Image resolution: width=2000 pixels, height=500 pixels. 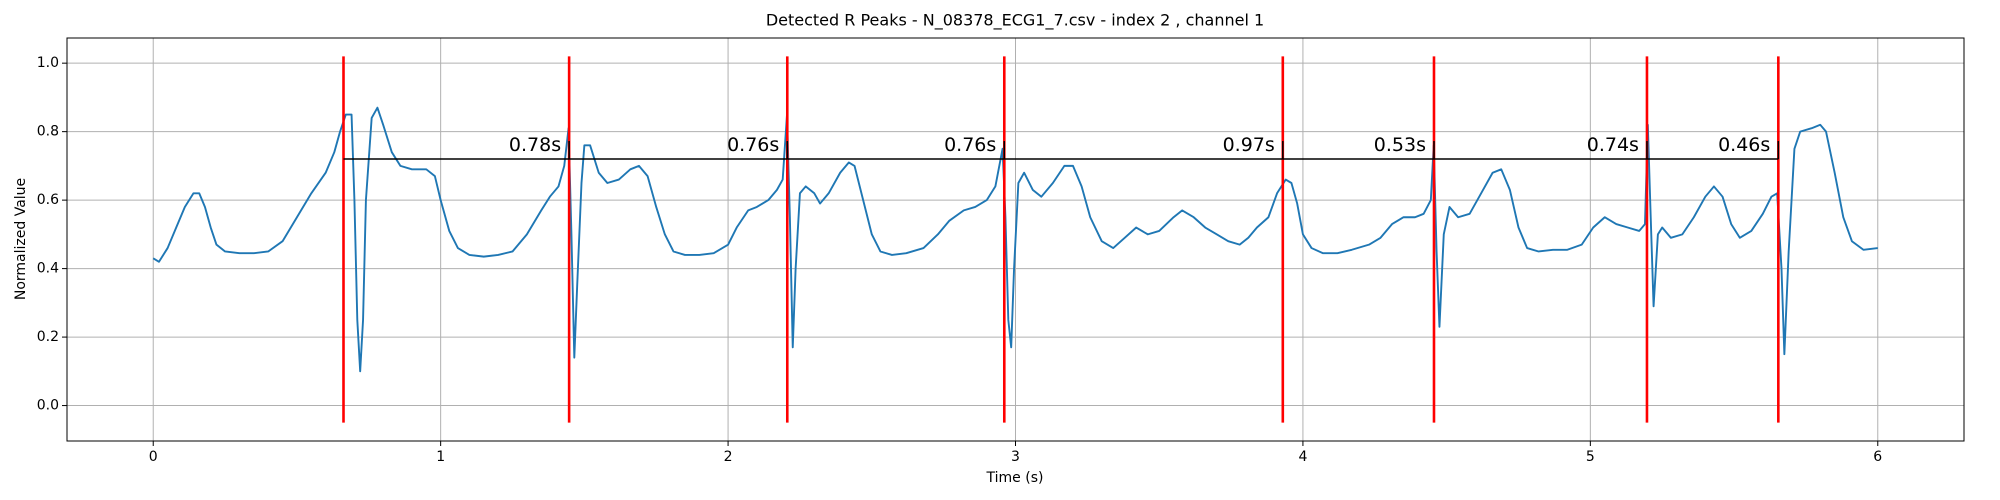 What do you see at coordinates (1249, 145) in the screenshot?
I see `interval-label: 0.97s` at bounding box center [1249, 145].